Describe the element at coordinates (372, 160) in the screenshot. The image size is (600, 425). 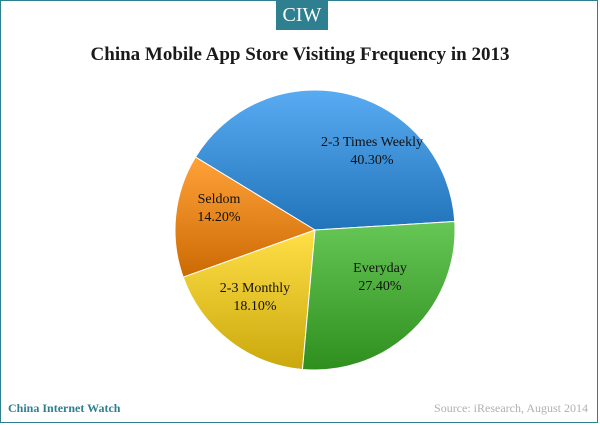
I see `slice-value-label: 40.30%` at that location.